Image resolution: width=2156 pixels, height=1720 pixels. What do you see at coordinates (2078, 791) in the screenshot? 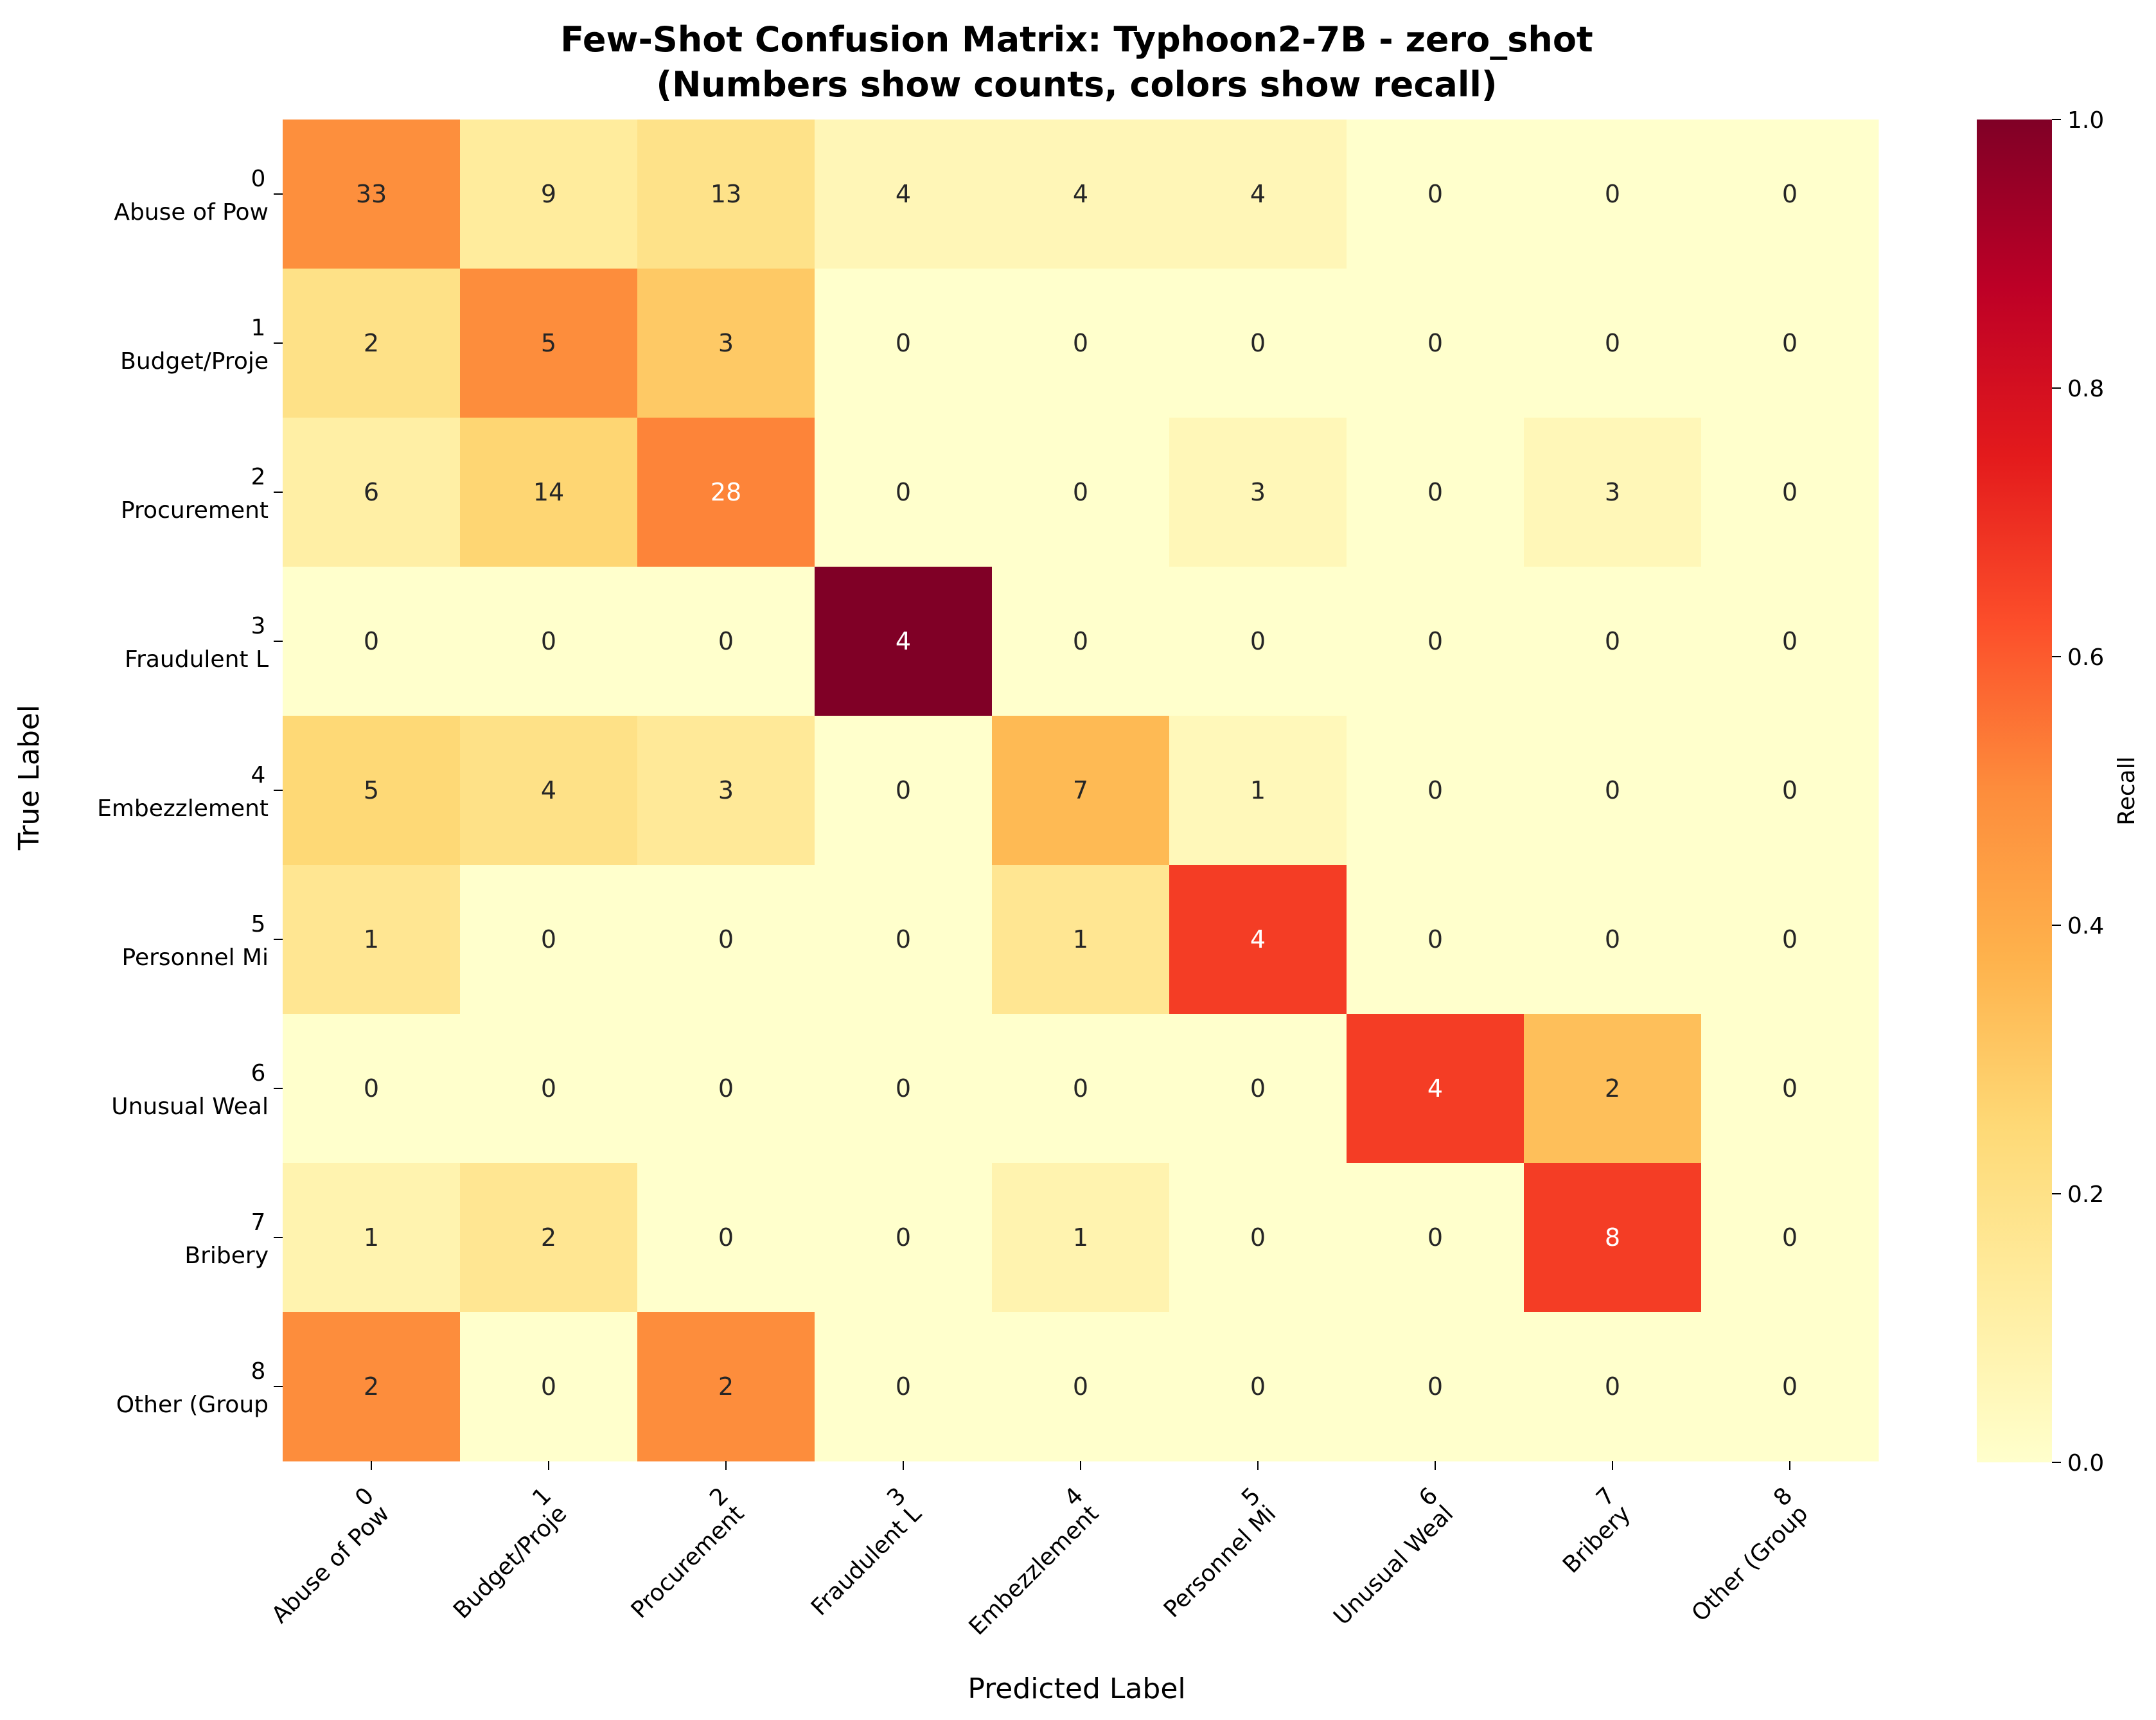
I see `colorbar-ticks: 0.0 0.2 0.4 0.6 0.8 1.0` at bounding box center [2078, 791].